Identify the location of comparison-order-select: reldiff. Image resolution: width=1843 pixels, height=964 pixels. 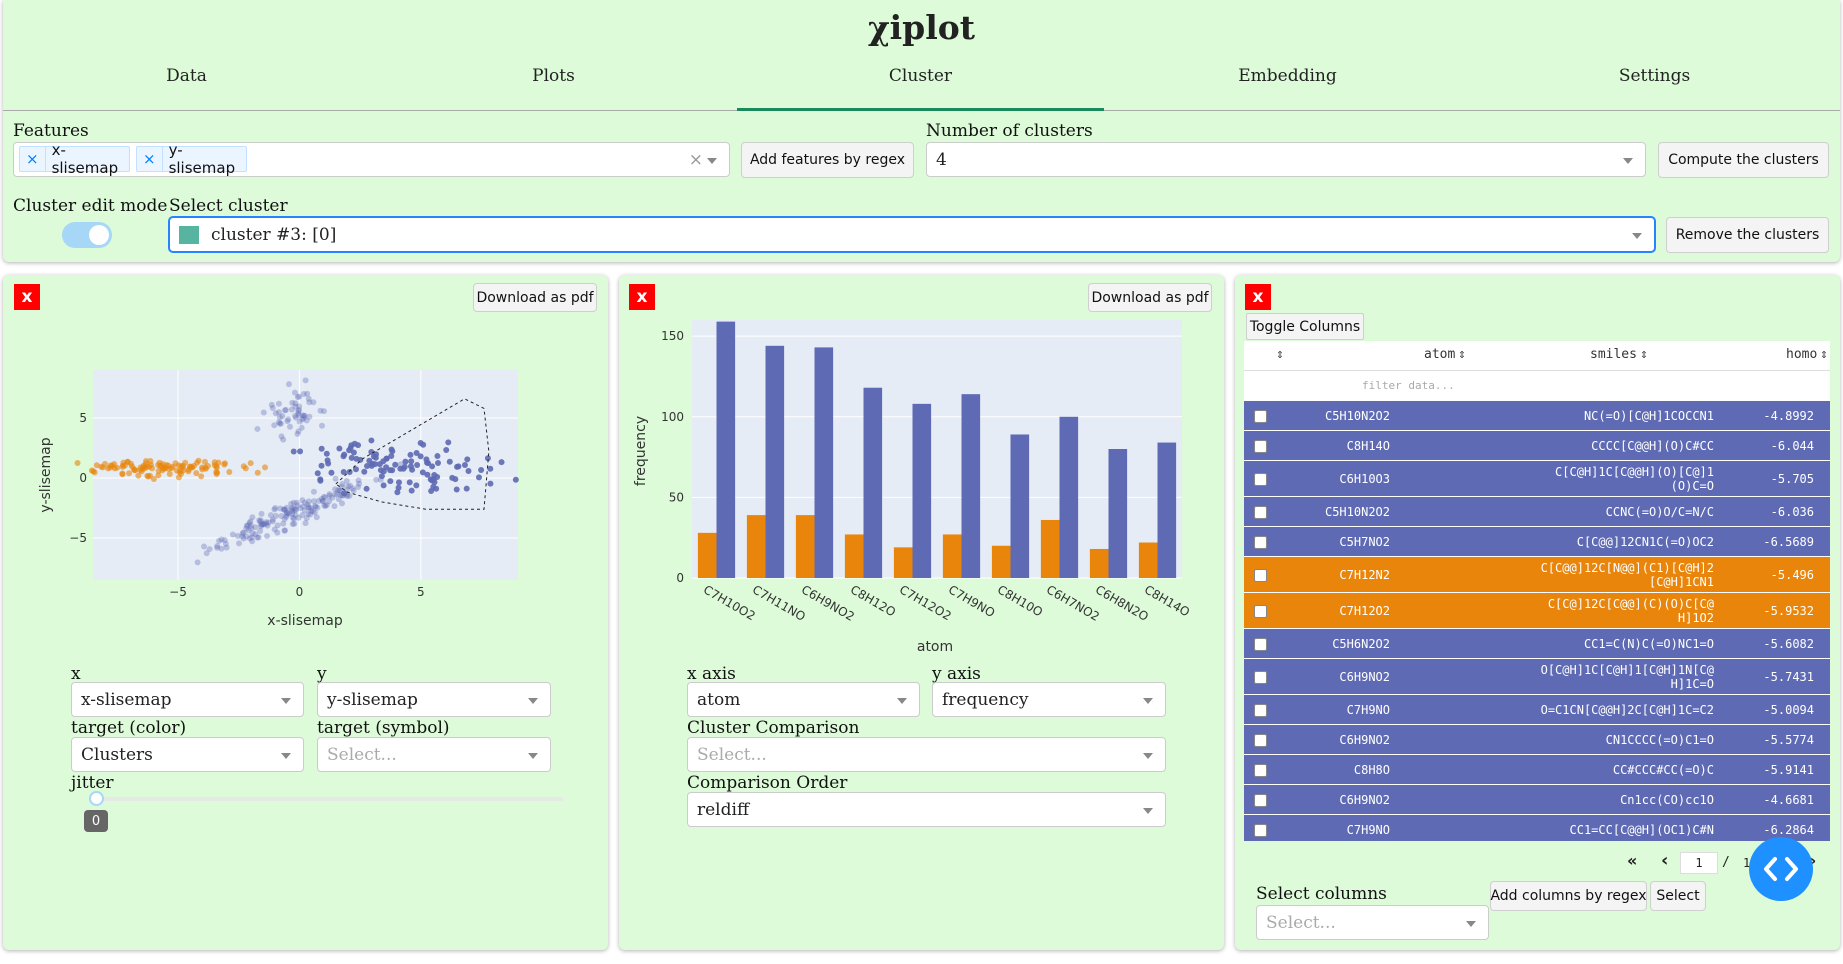
(926, 809).